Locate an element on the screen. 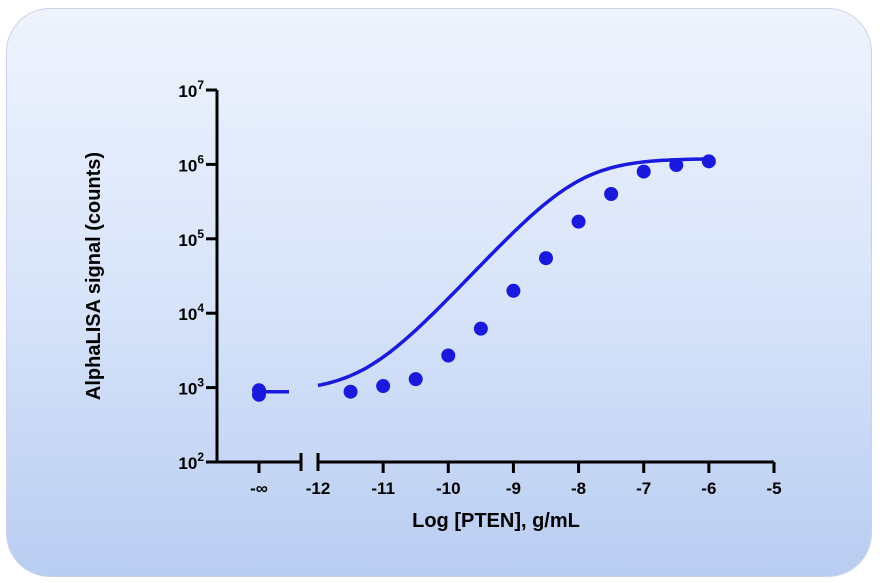  x-tick-label: -6 is located at coordinates (708, 488).